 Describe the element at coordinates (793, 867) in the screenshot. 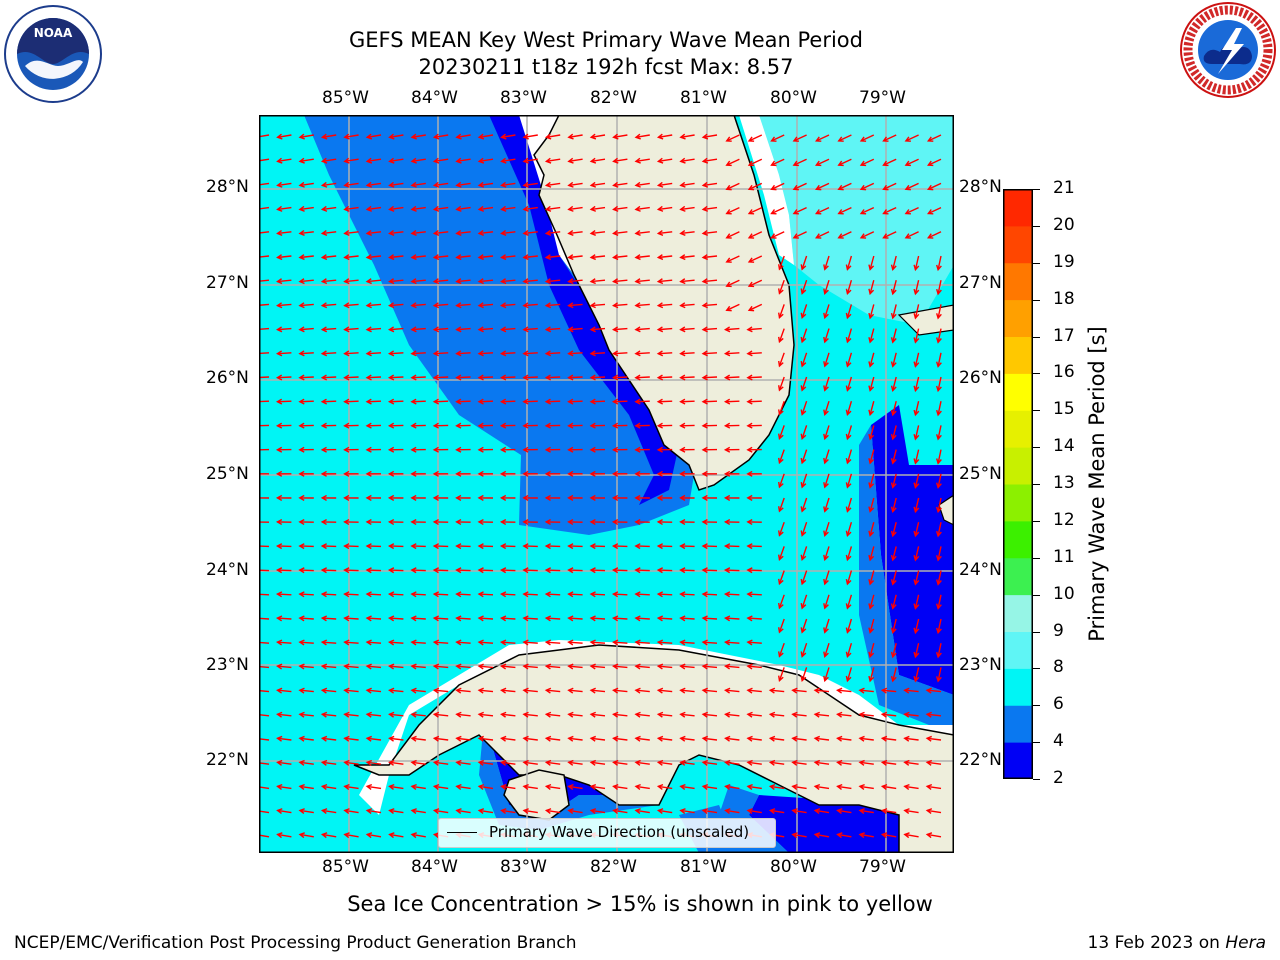

I see `lon-label-bottom: 80°W` at that location.